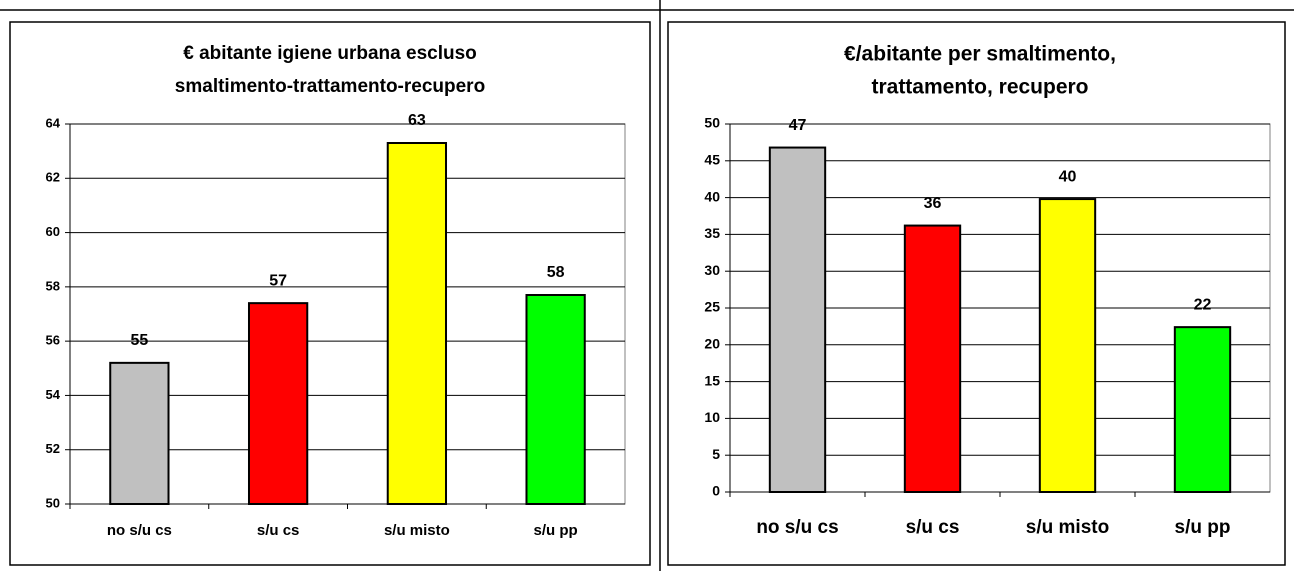  I want to click on y-tick-label: 45, so click(712, 160).